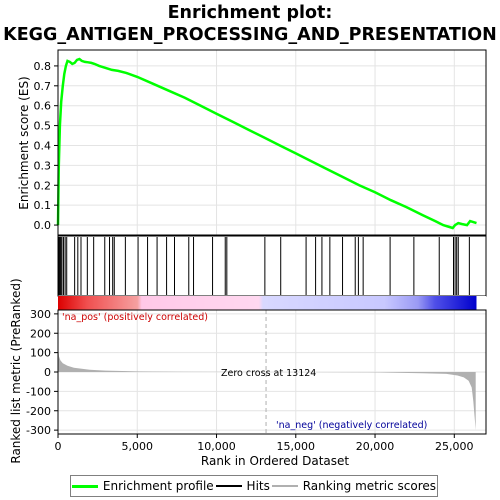  I want to click on metric-x-axis: 0 5,000 10,000 15,000 20,000 25,000, so click(264, 443).